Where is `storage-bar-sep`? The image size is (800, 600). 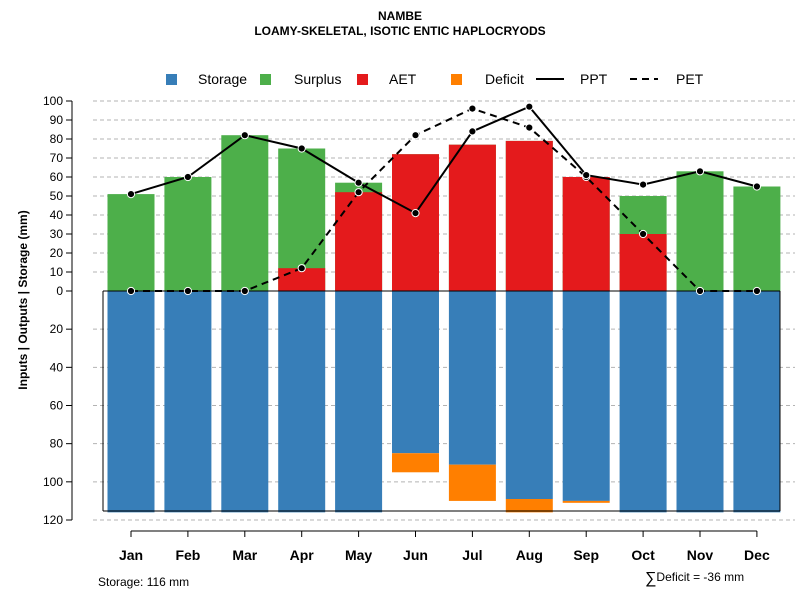 storage-bar-sep is located at coordinates (586, 396).